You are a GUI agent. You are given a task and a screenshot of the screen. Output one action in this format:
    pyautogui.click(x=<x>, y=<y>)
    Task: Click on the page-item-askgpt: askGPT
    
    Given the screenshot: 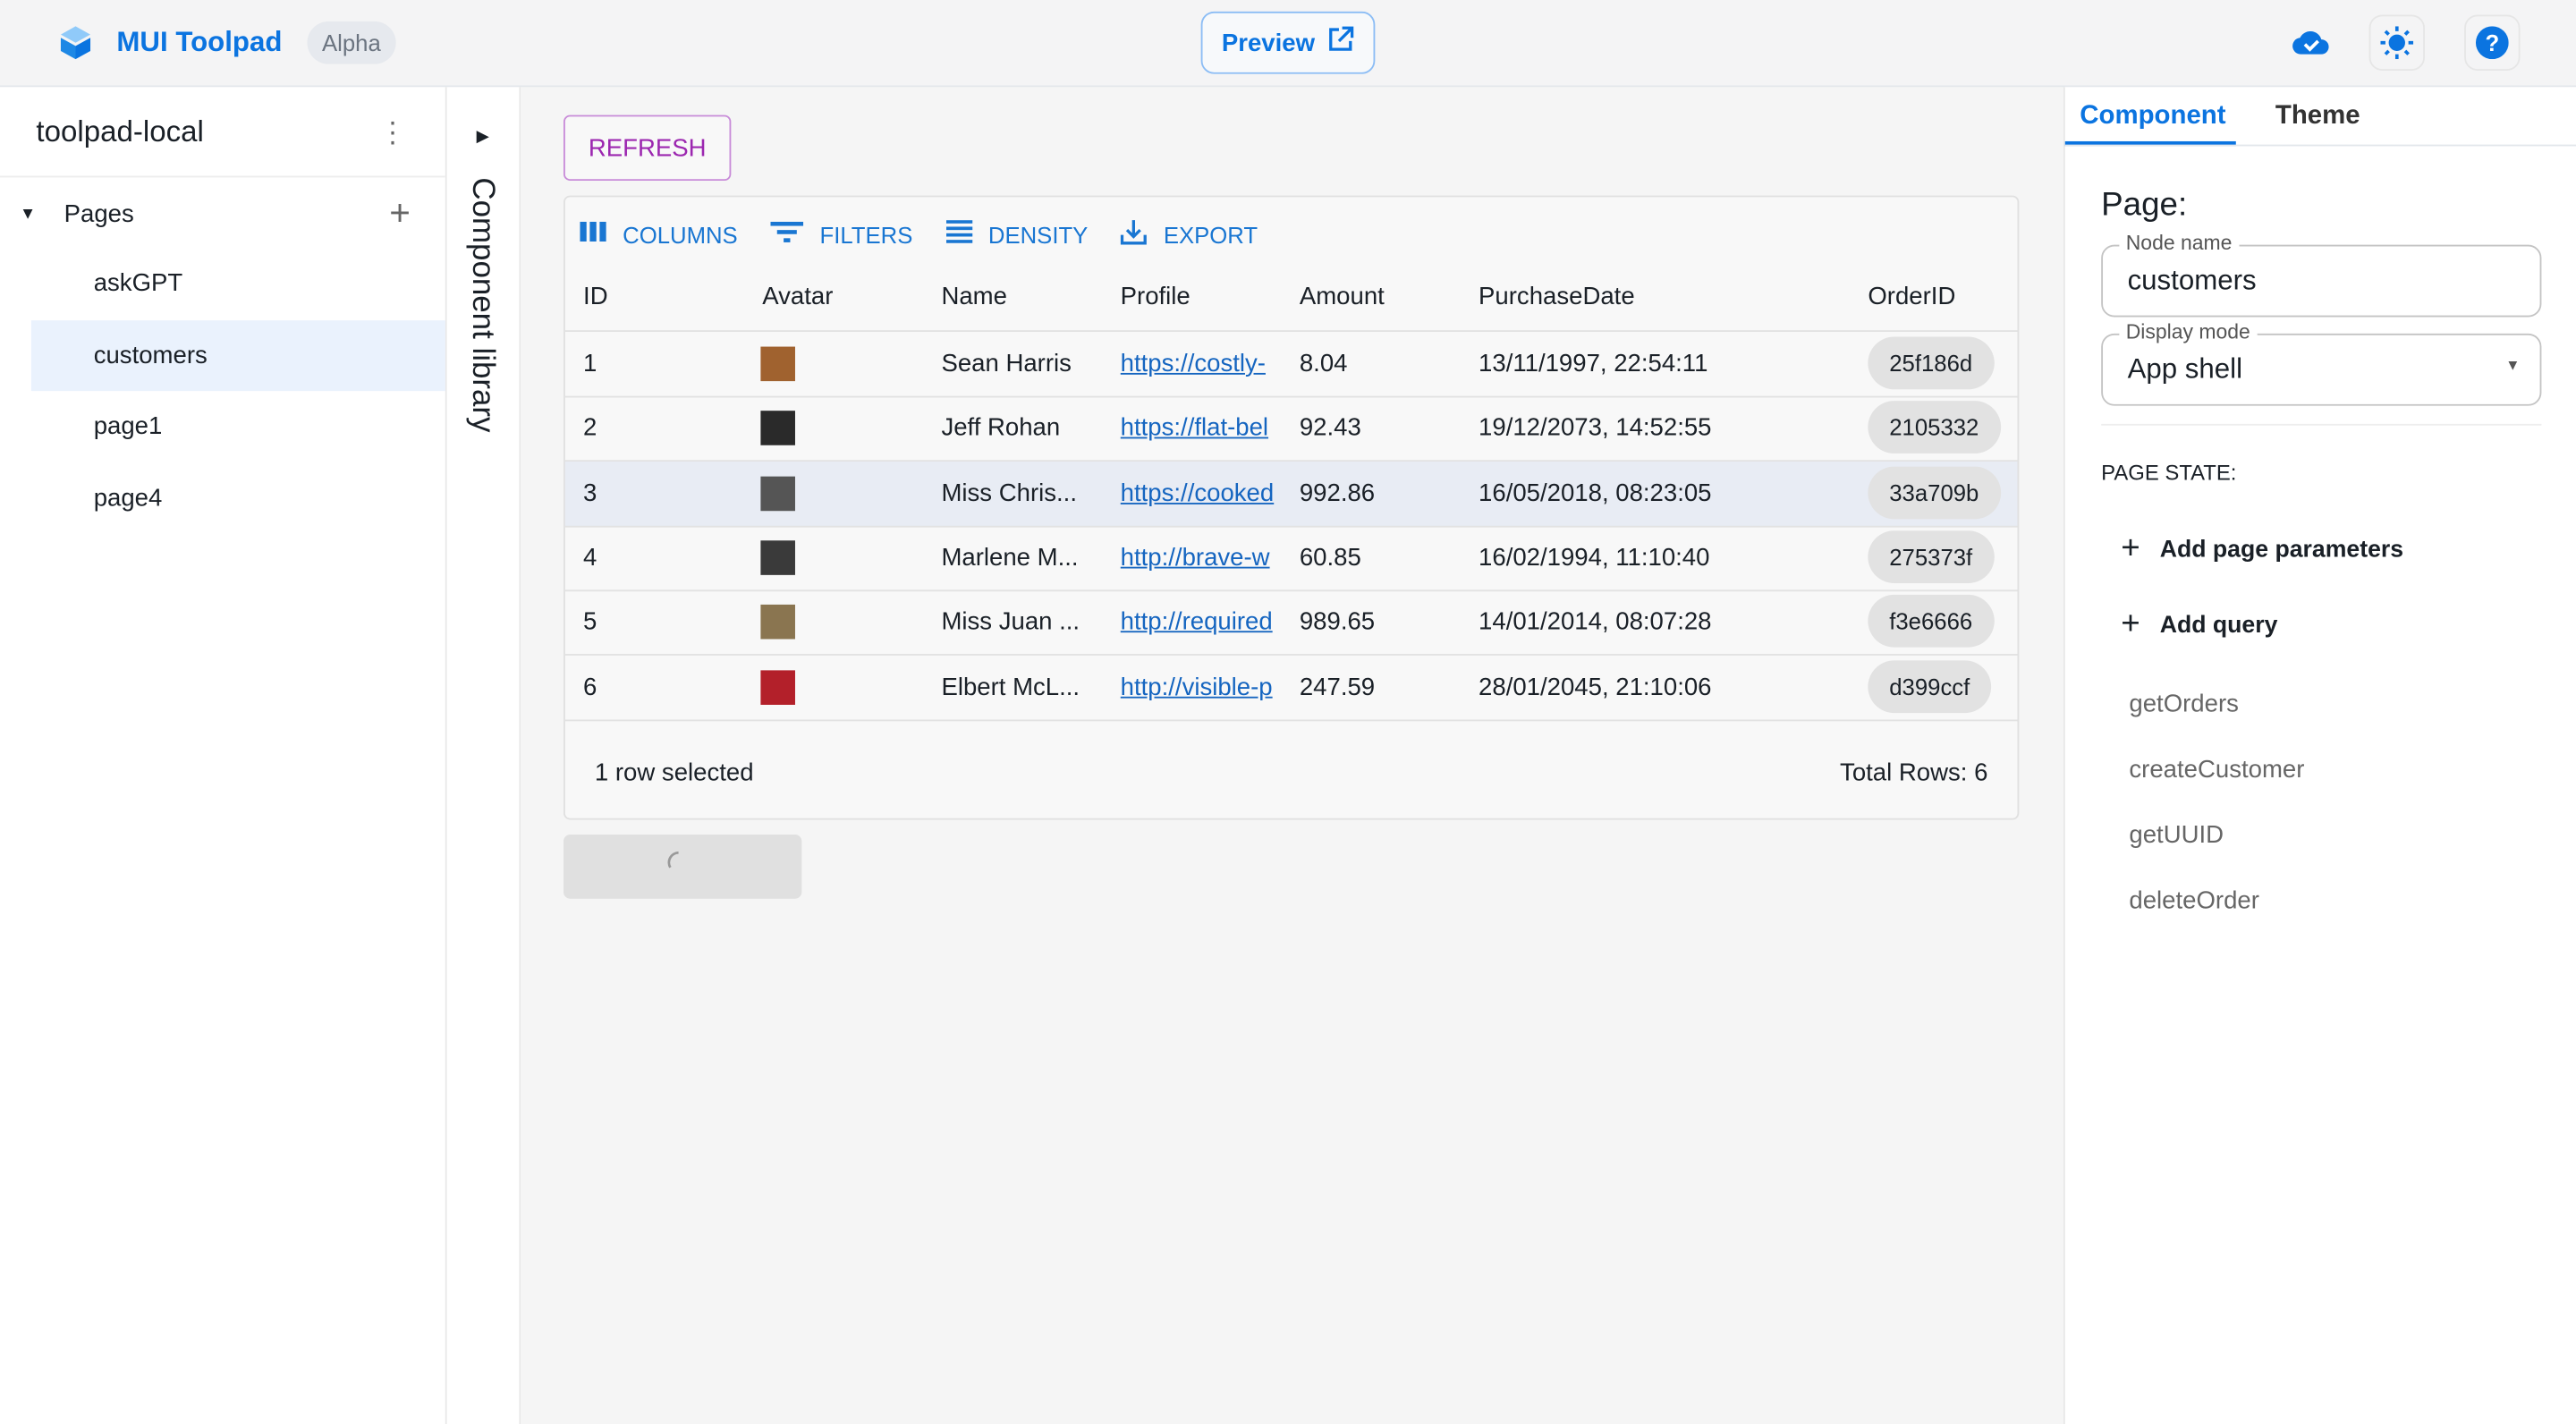 What is the action you would take?
    pyautogui.click(x=138, y=283)
    